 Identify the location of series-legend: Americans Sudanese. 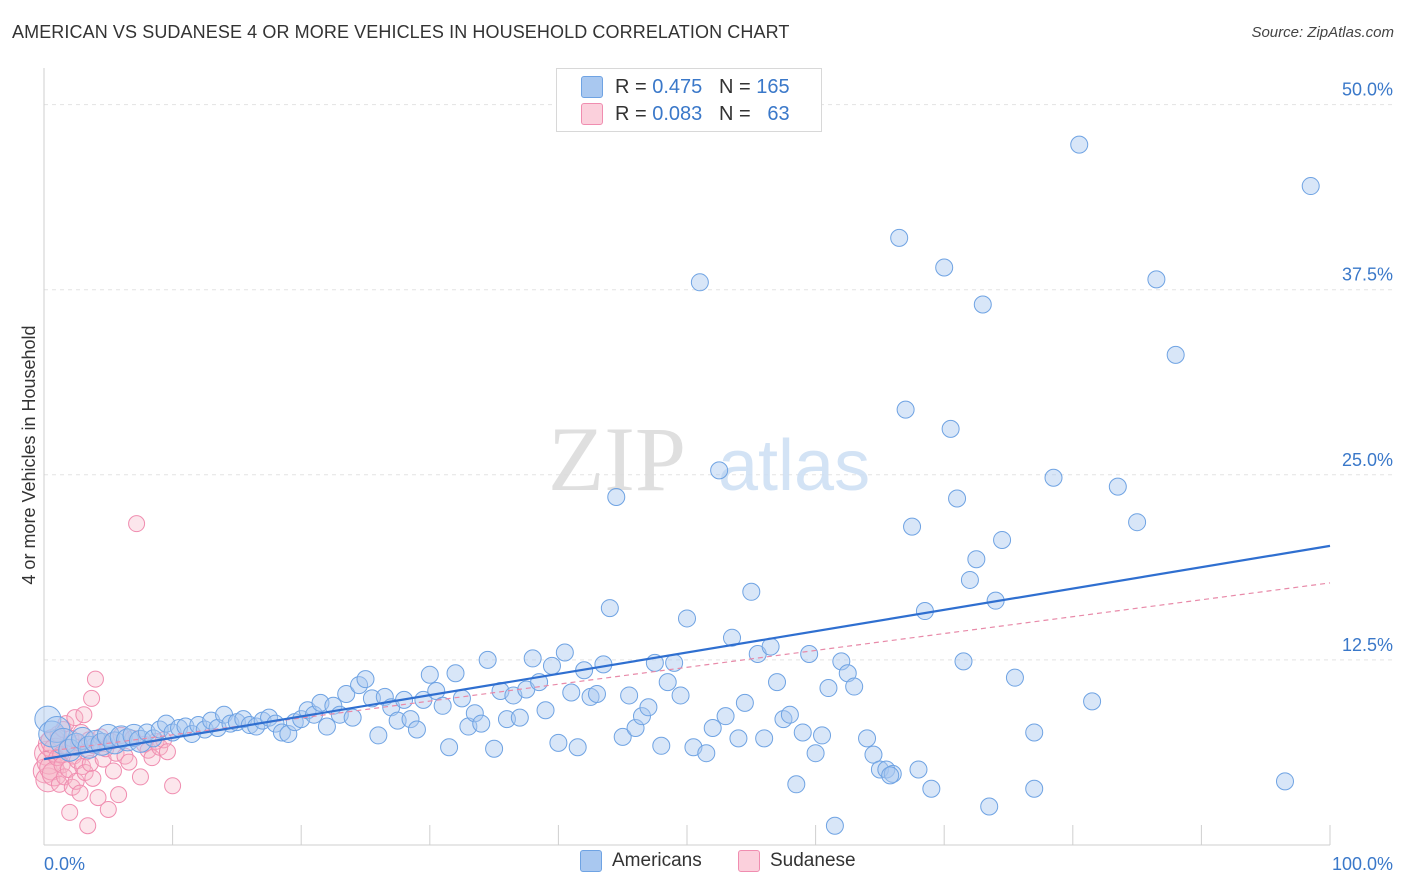
(703, 865).